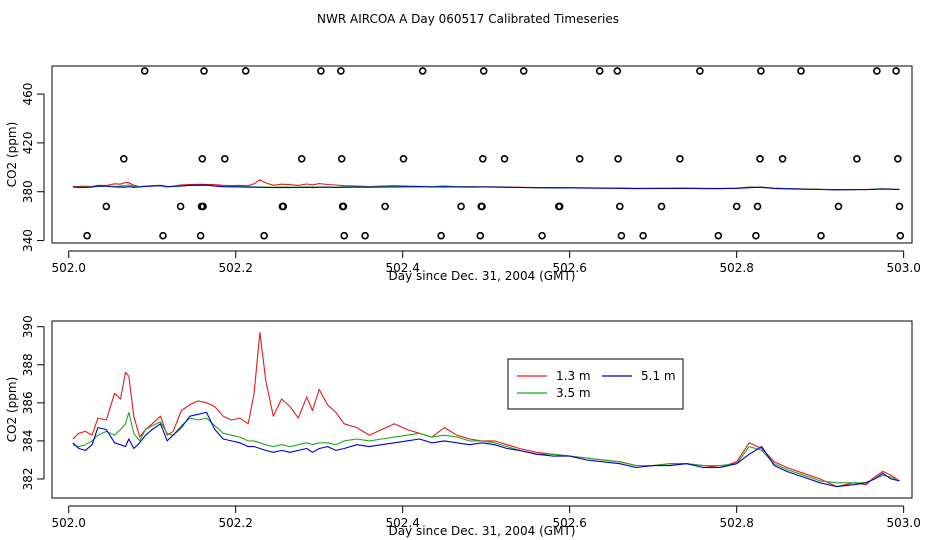 The image size is (936, 540). What do you see at coordinates (28, 479) in the screenshot?
I see `bottom-y-tick-label: 382` at bounding box center [28, 479].